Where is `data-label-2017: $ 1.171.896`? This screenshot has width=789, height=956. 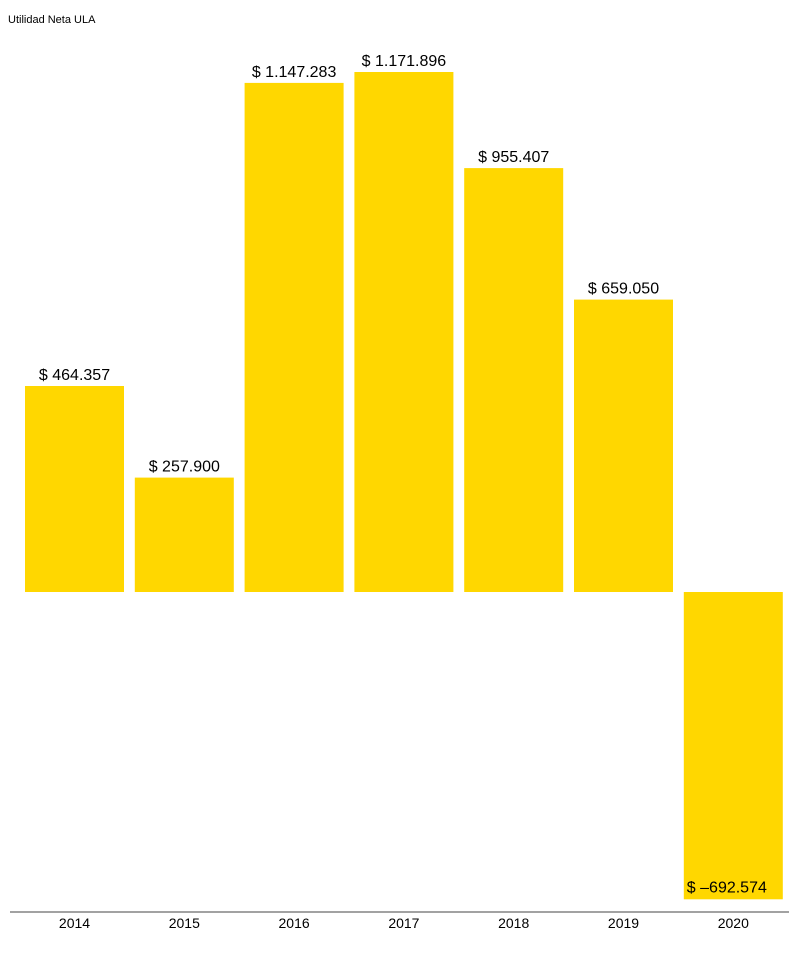
data-label-2017: $ 1.171.896 is located at coordinates (404, 61).